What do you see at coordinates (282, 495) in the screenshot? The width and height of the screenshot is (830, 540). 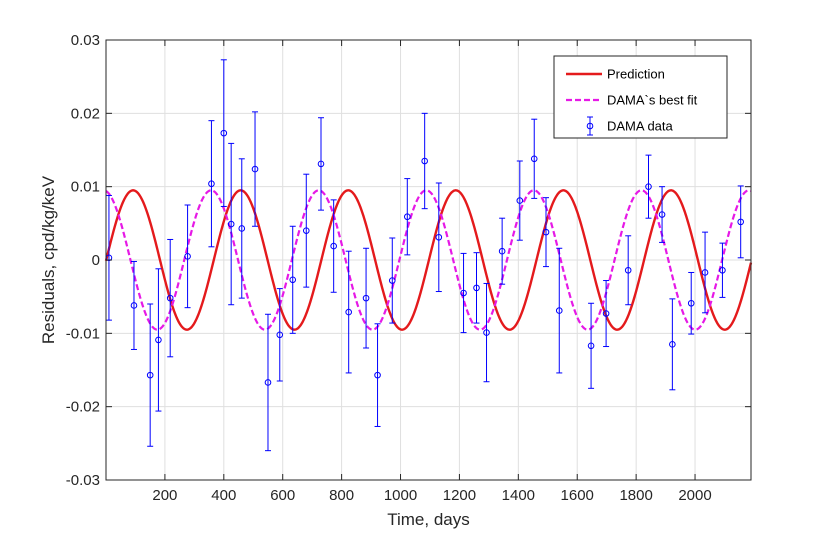 I see `x-tick-label: 600` at bounding box center [282, 495].